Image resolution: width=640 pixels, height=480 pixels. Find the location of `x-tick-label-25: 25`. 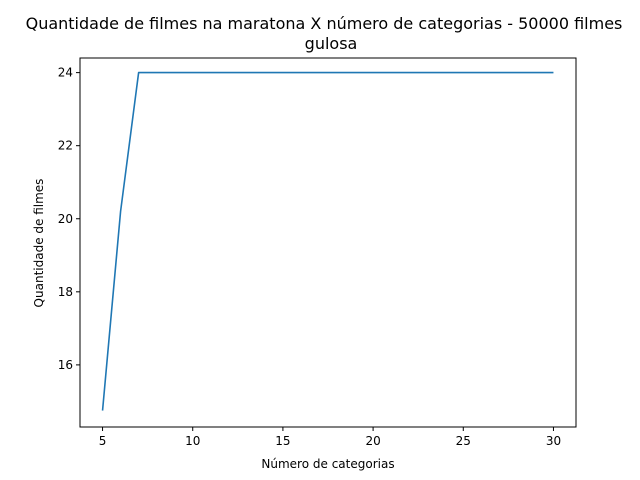

x-tick-label-25: 25 is located at coordinates (463, 441).